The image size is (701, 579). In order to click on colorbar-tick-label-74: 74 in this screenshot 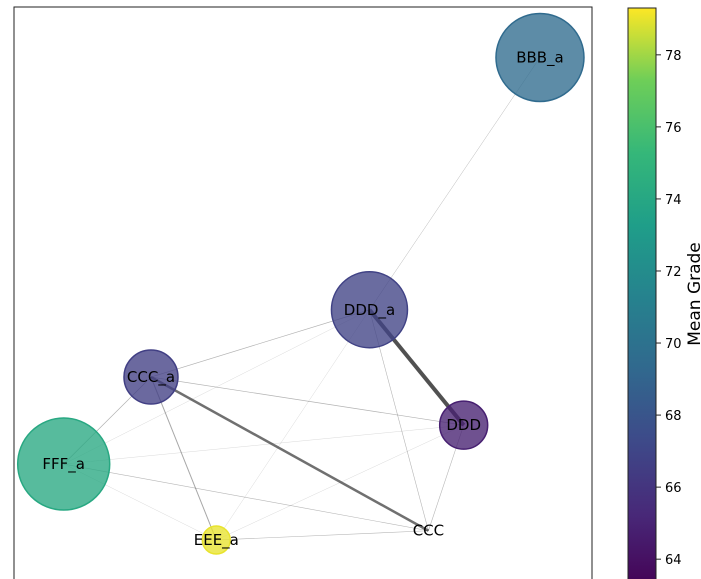, I will do `click(673, 200)`.